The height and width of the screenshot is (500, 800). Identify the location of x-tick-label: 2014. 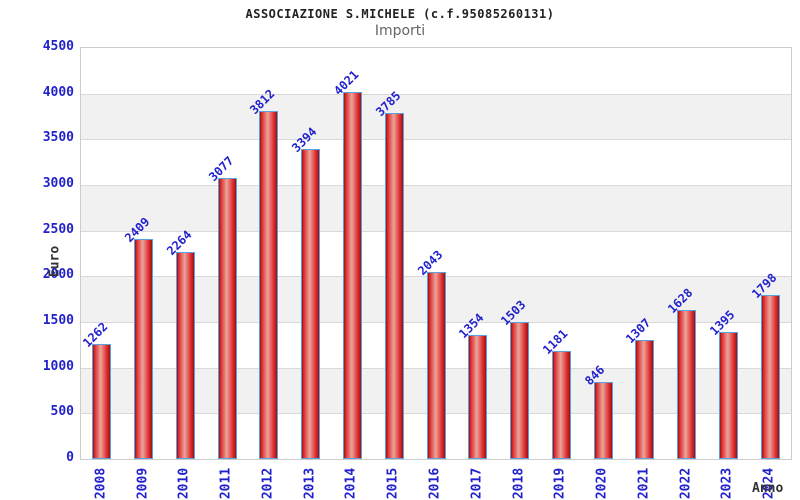
(351, 483).